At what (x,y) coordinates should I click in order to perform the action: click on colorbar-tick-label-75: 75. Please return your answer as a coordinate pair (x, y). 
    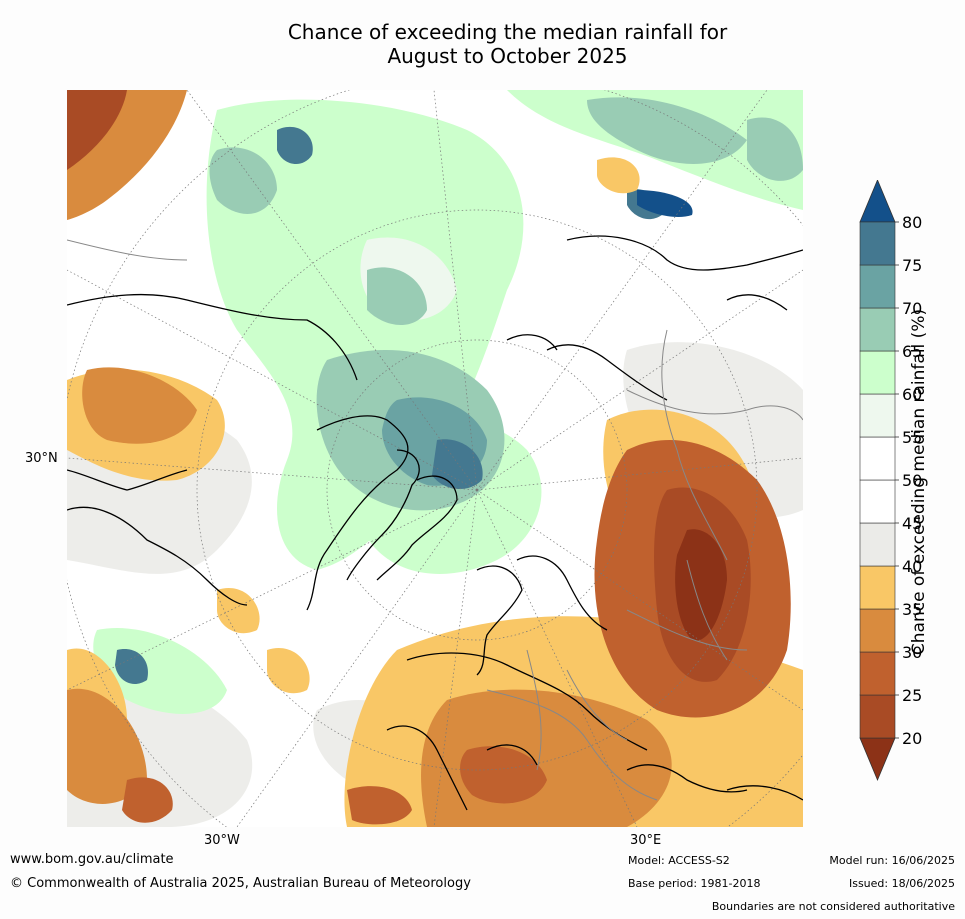
    Looking at the image, I should click on (912, 265).